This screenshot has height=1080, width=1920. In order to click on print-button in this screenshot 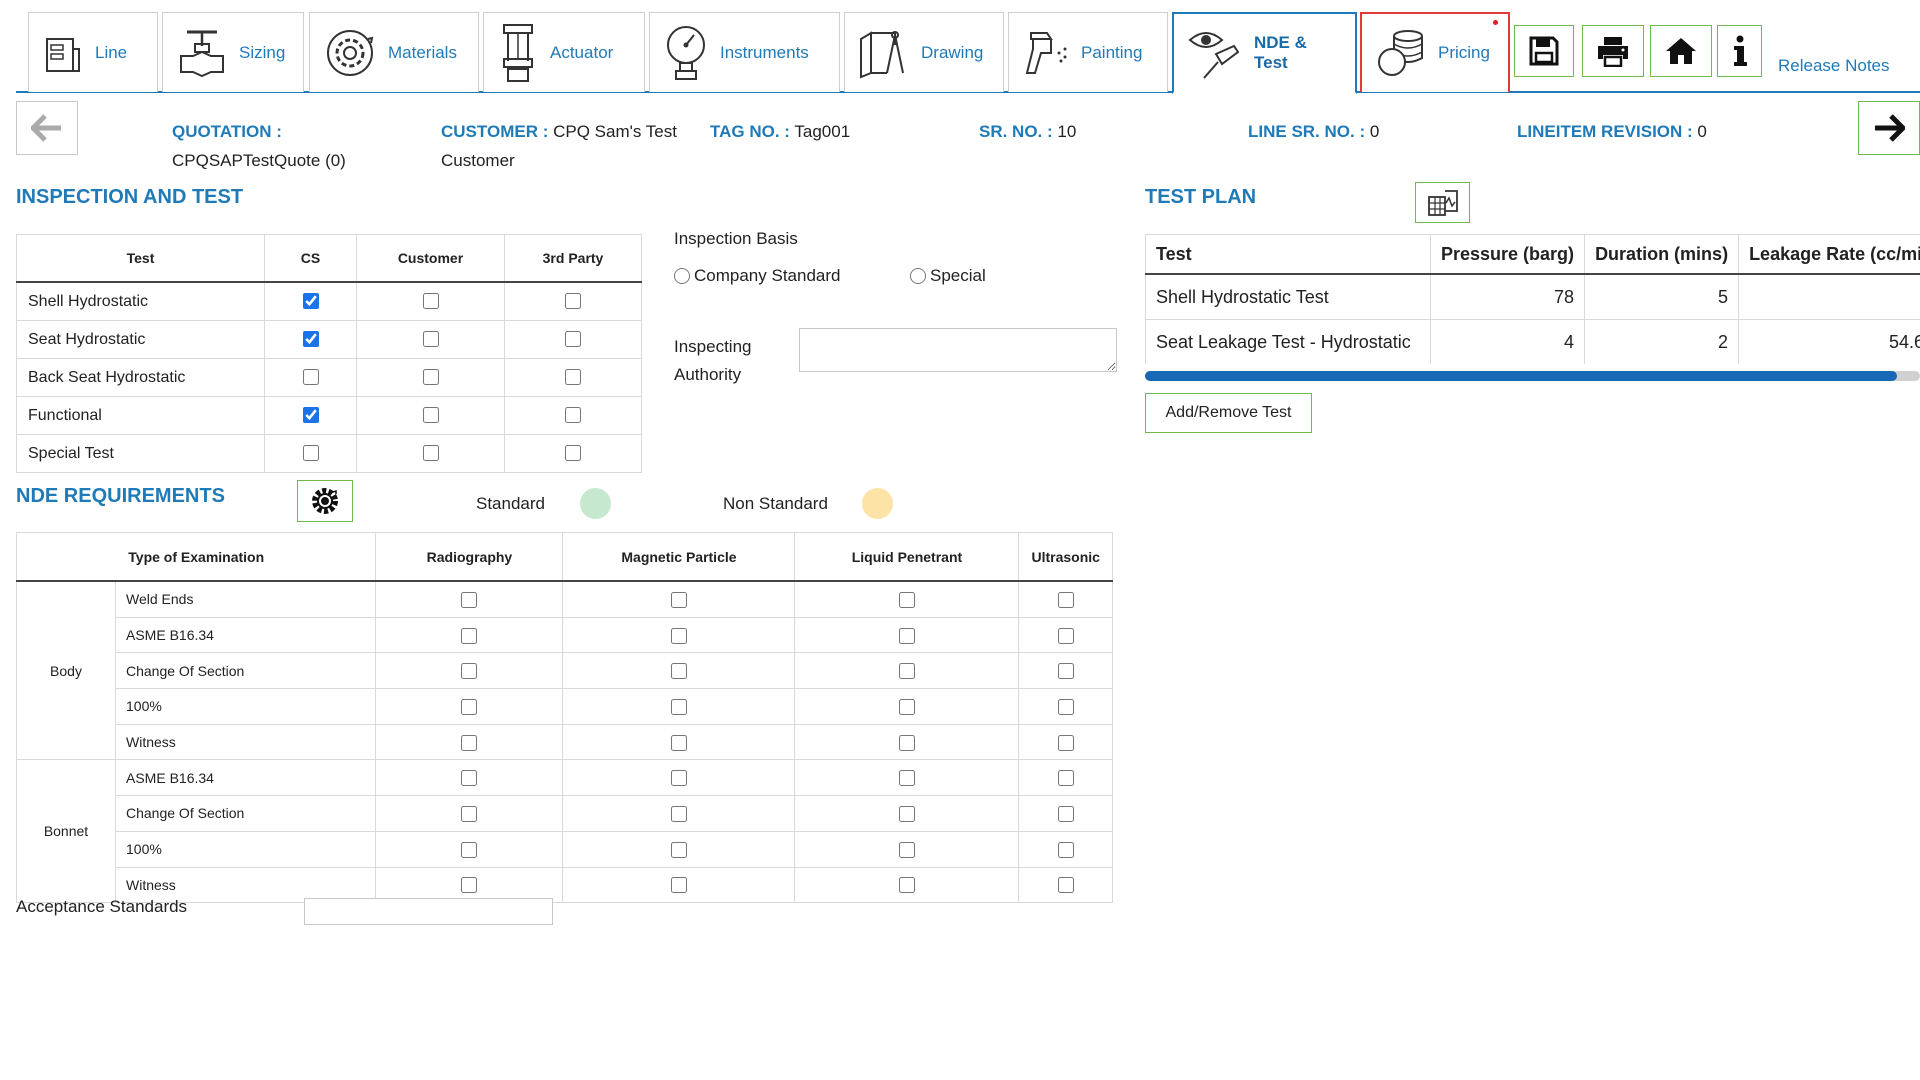, I will do `click(1613, 51)`.